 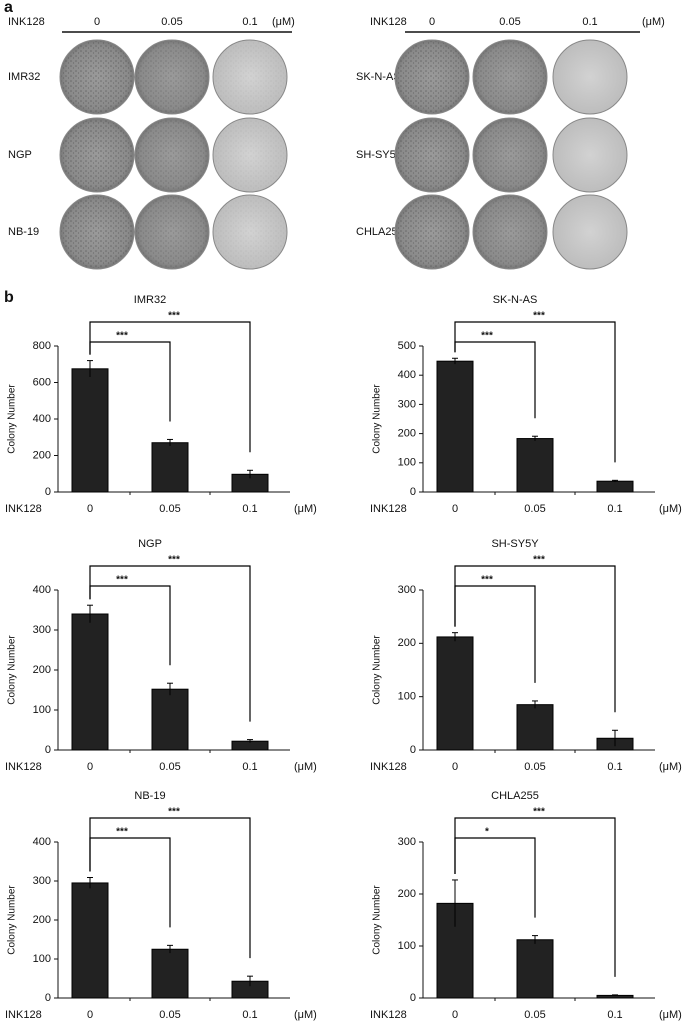 I want to click on dose-label: 0.1, so click(x=589, y=22).